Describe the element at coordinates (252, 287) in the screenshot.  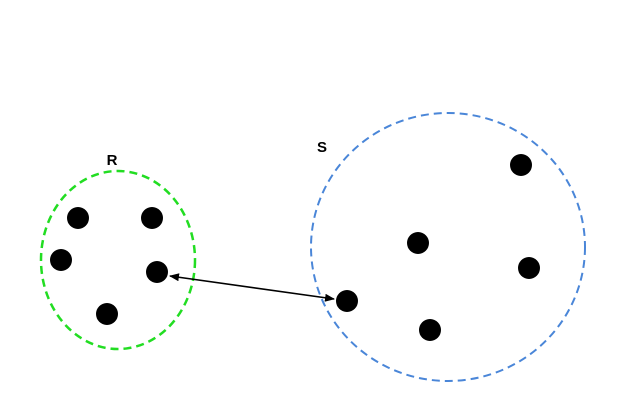
I see `distance-arrow` at that location.